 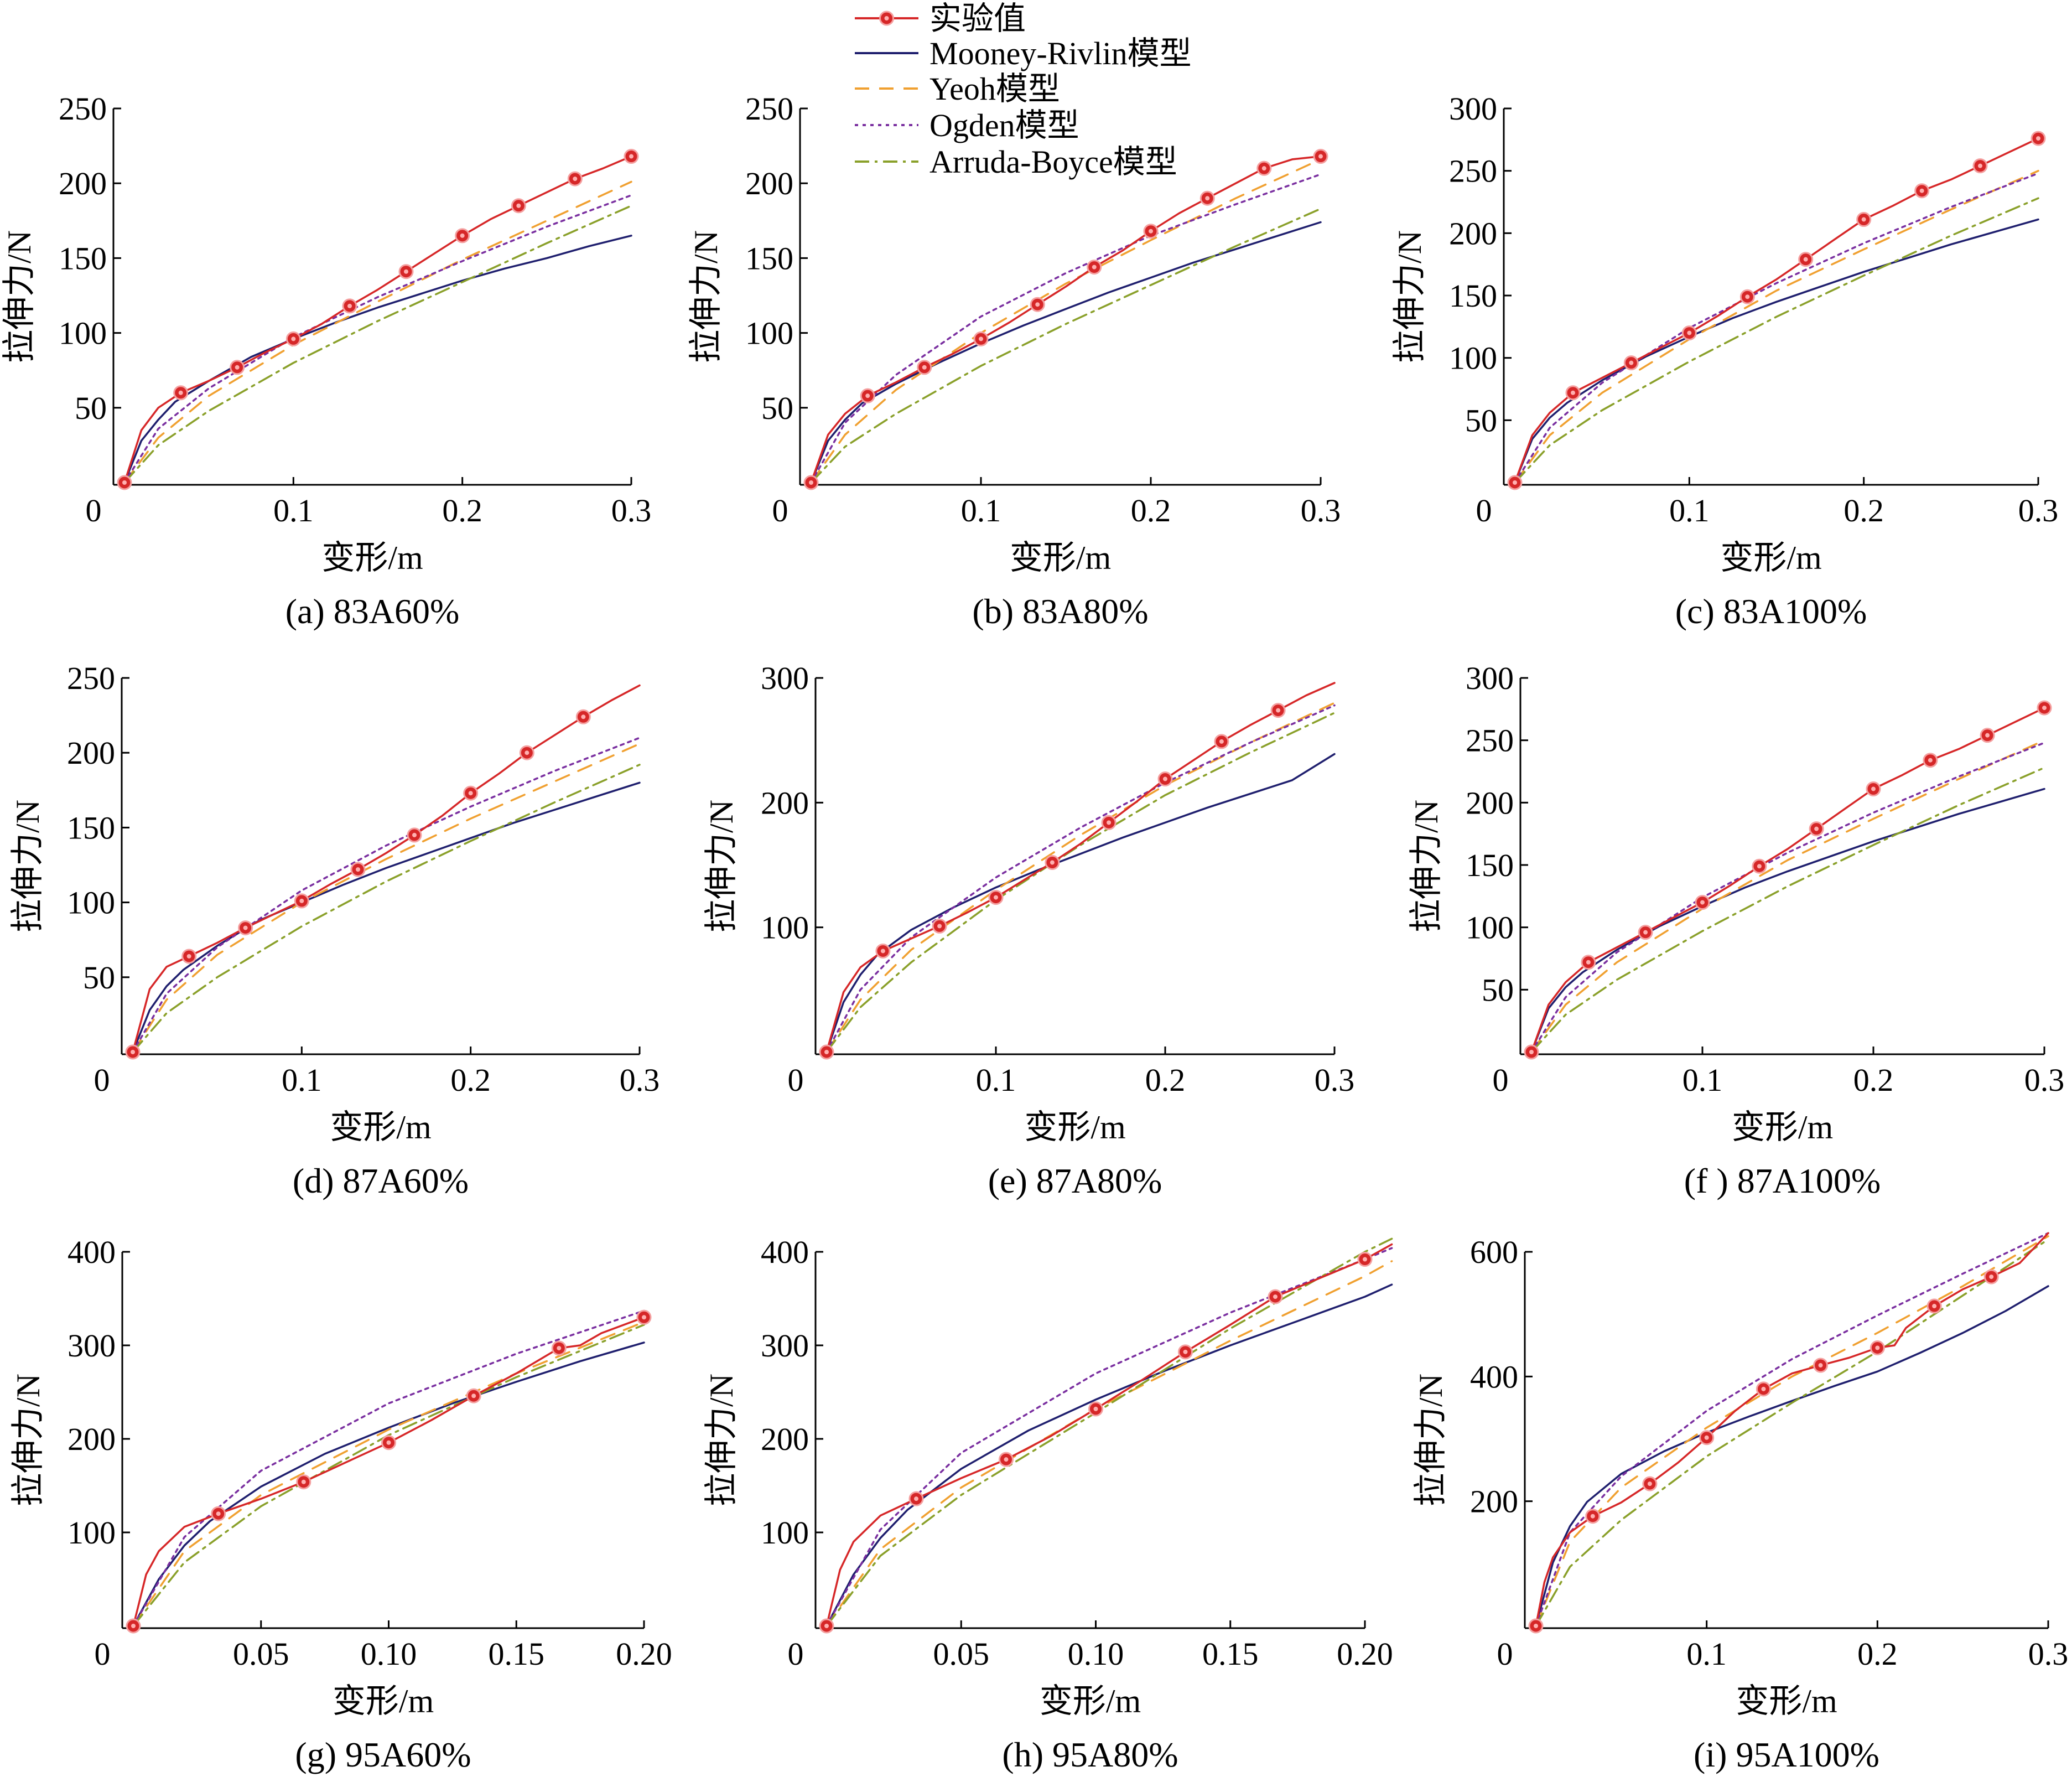 I want to click on subplot-caption: (a) 83A60%, so click(x=372, y=611).